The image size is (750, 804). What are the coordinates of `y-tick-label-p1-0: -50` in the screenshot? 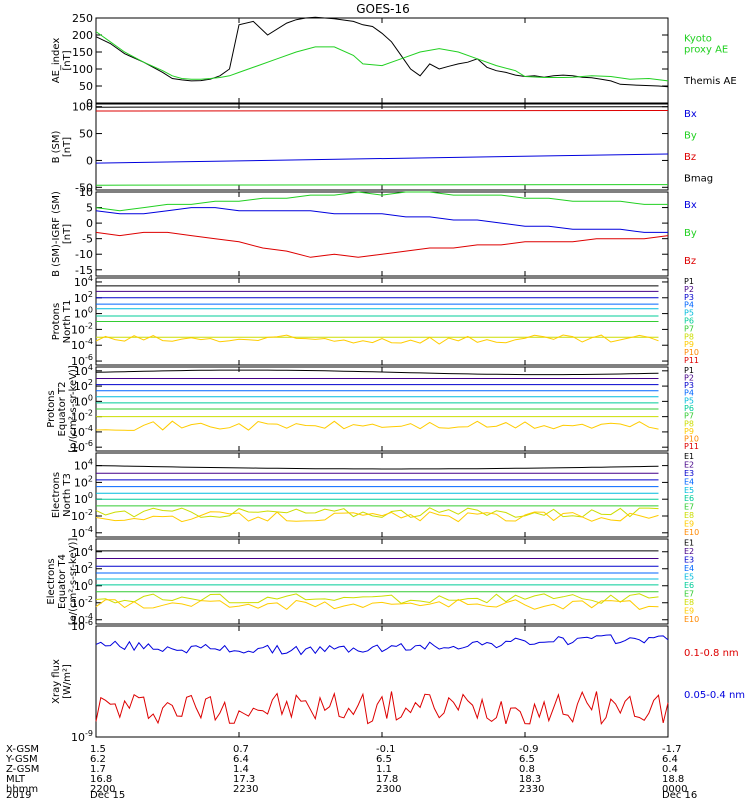 It's located at (84, 187).